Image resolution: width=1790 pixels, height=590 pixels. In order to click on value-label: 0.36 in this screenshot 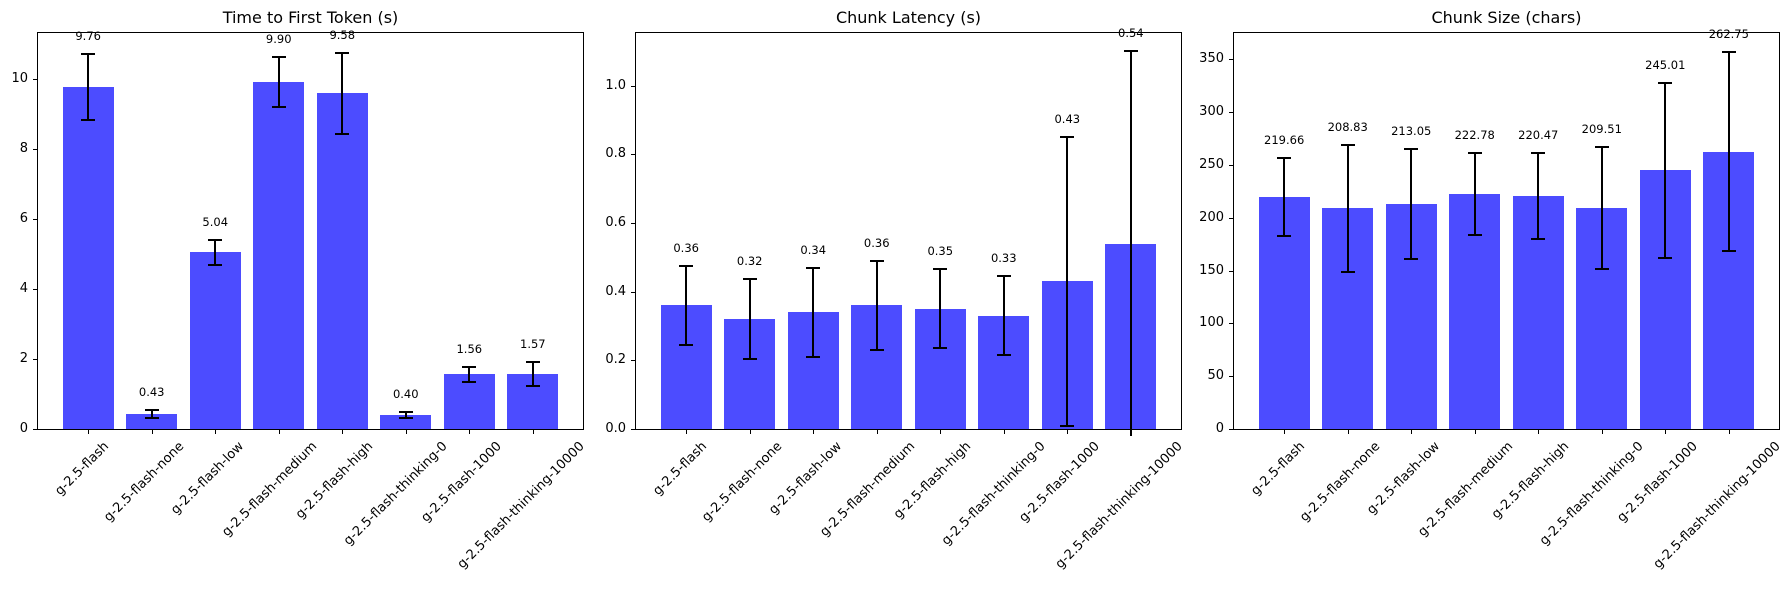, I will do `click(686, 247)`.